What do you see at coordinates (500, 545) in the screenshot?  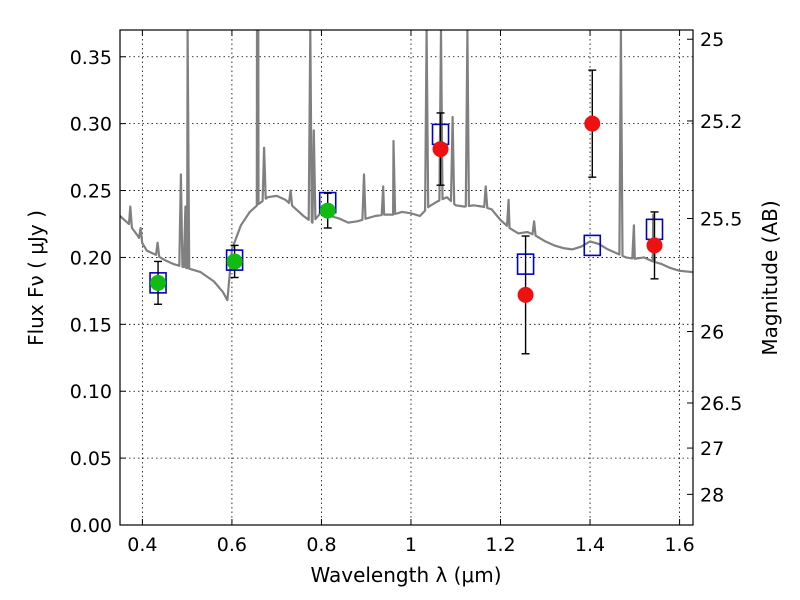 I see `x-tick-label: 1.2` at bounding box center [500, 545].